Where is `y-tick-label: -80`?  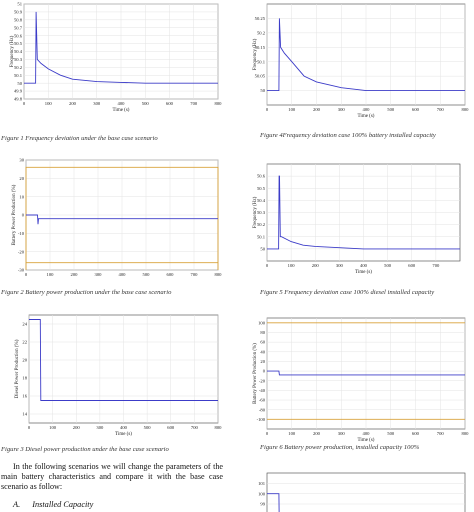 y-tick-label: -80 is located at coordinates (262, 409).